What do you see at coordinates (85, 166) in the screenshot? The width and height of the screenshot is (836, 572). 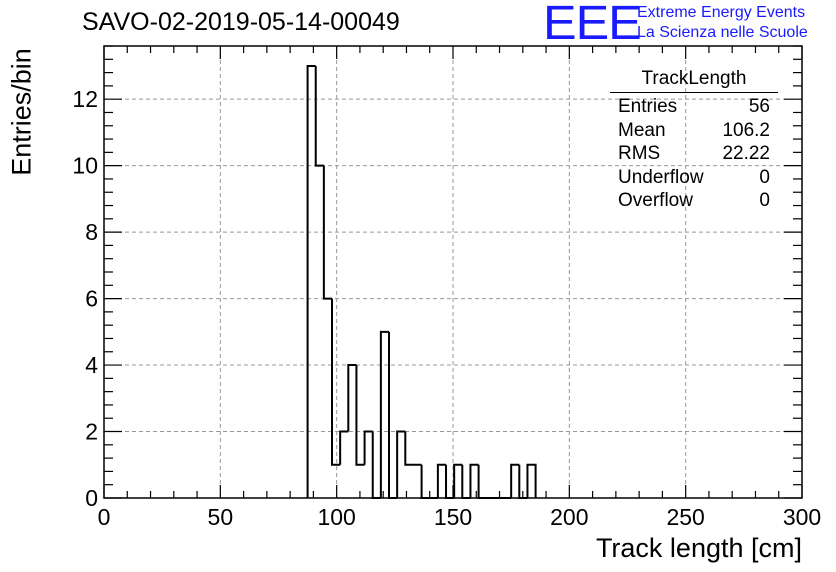 I see `y-tick-label: 10` at bounding box center [85, 166].